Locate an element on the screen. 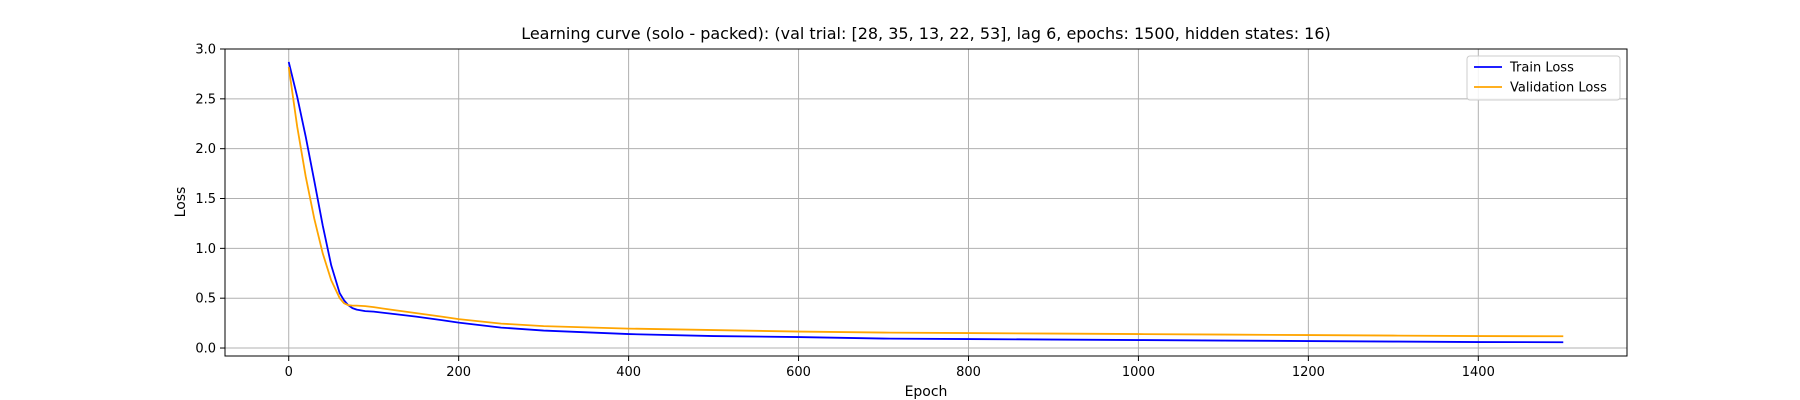  legend-label-1: Train Loss is located at coordinates (1541, 68).